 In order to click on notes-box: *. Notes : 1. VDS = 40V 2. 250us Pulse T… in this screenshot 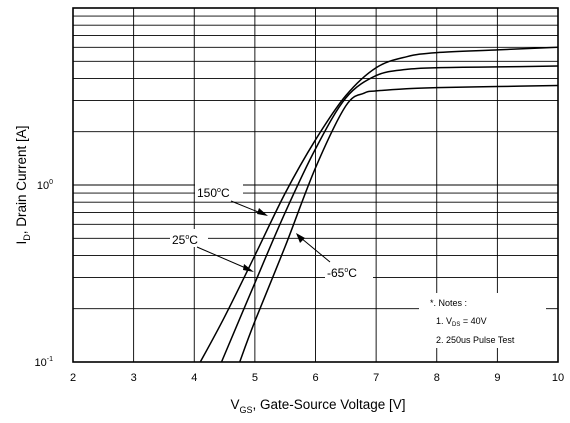, I will do `click(482, 320)`.